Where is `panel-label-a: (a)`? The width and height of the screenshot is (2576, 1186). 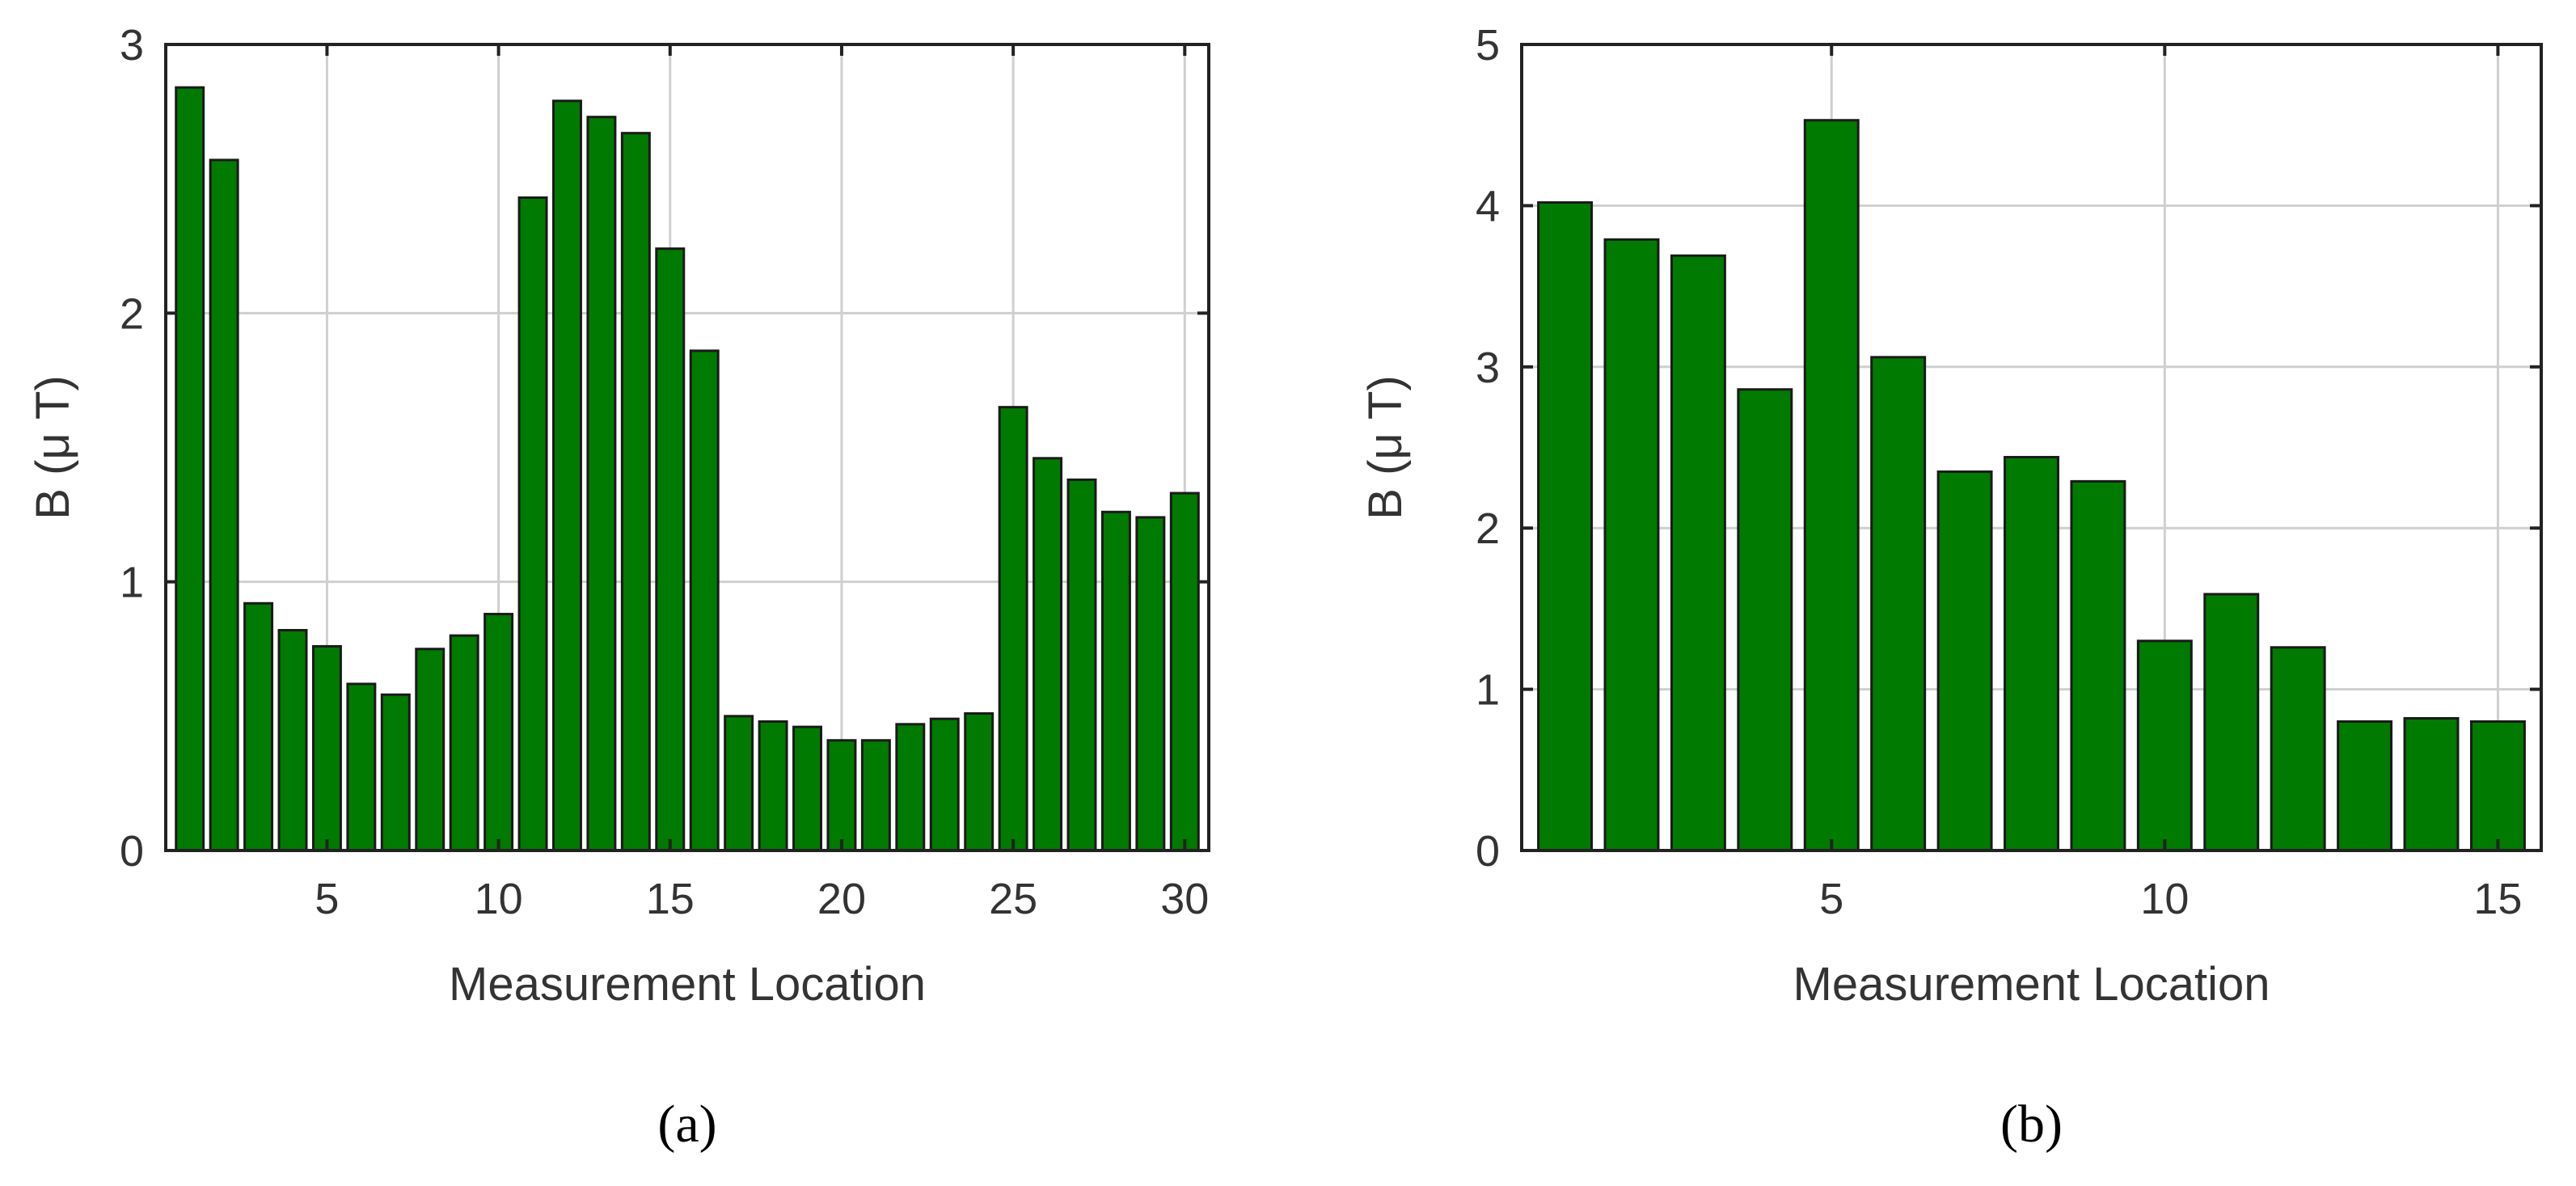
panel-label-a: (a) is located at coordinates (686, 1124).